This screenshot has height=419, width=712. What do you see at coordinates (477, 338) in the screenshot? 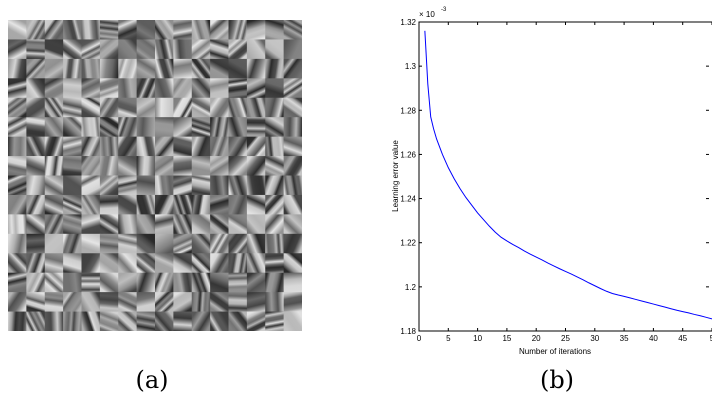
I see `x-tick-label: 10` at bounding box center [477, 338].